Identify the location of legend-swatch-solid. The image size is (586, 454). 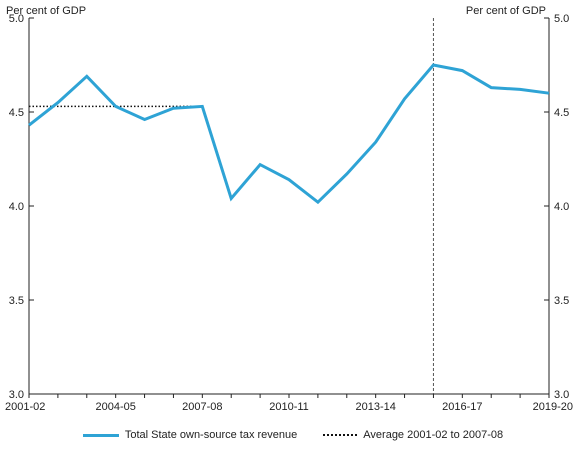
(100, 435).